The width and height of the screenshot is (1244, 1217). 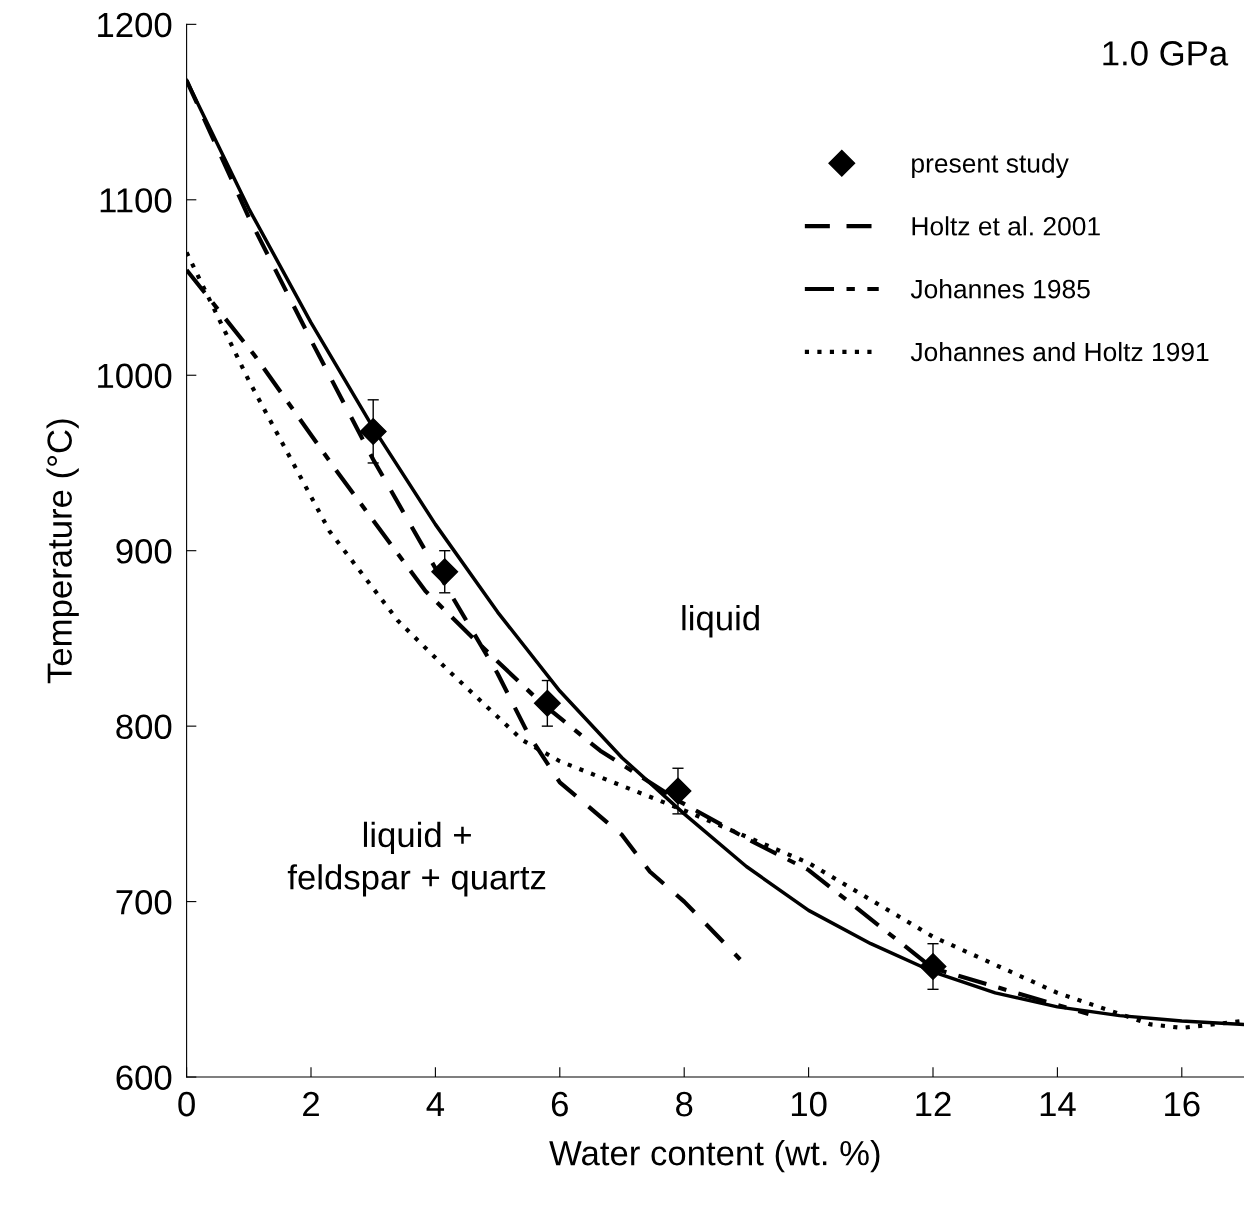 I want to click on x-axis-title: Water content (wt. %), so click(x=714, y=1156).